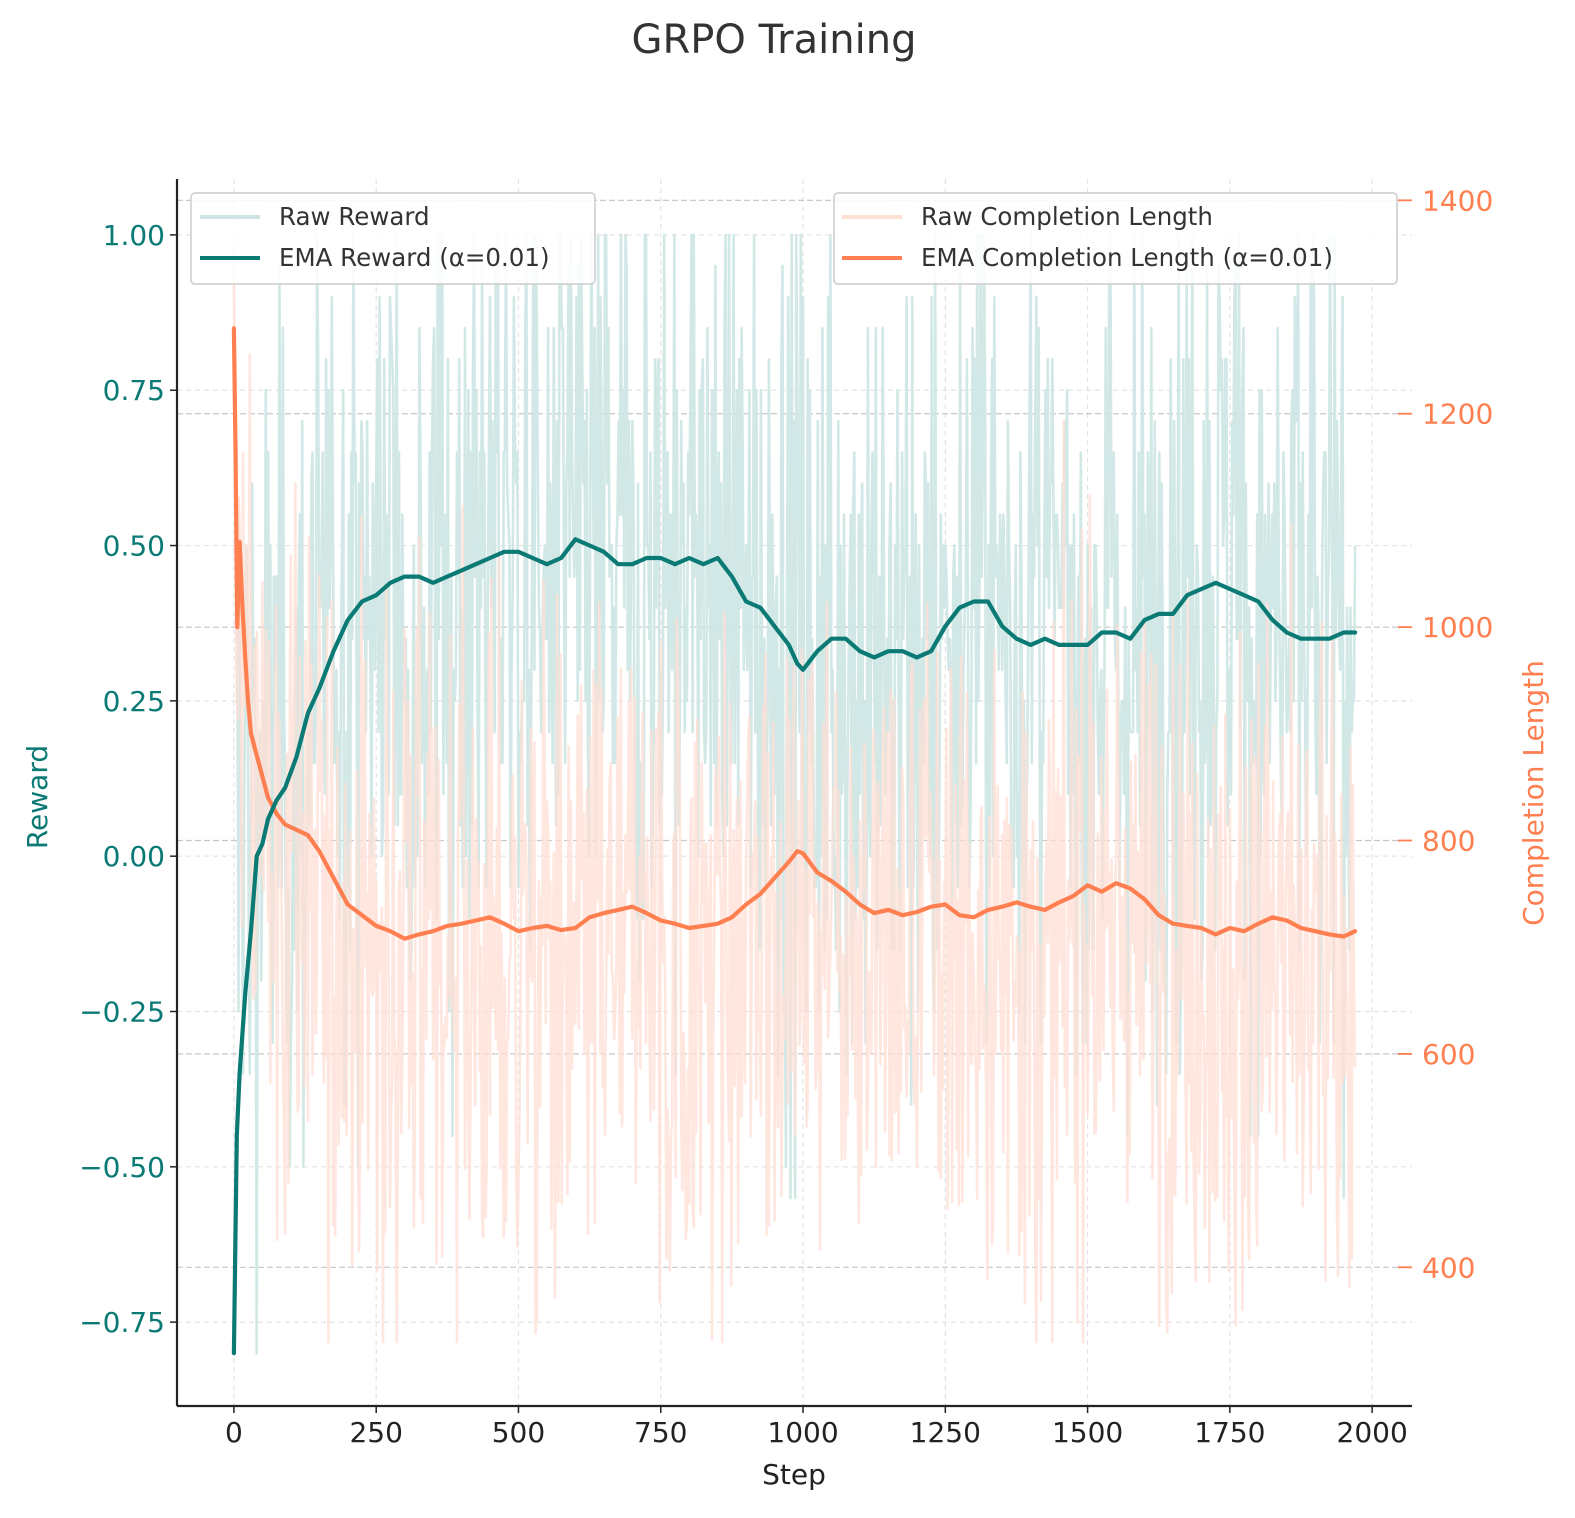  What do you see at coordinates (134, 856) in the screenshot?
I see `y-left-tick-label: 0.00` at bounding box center [134, 856].